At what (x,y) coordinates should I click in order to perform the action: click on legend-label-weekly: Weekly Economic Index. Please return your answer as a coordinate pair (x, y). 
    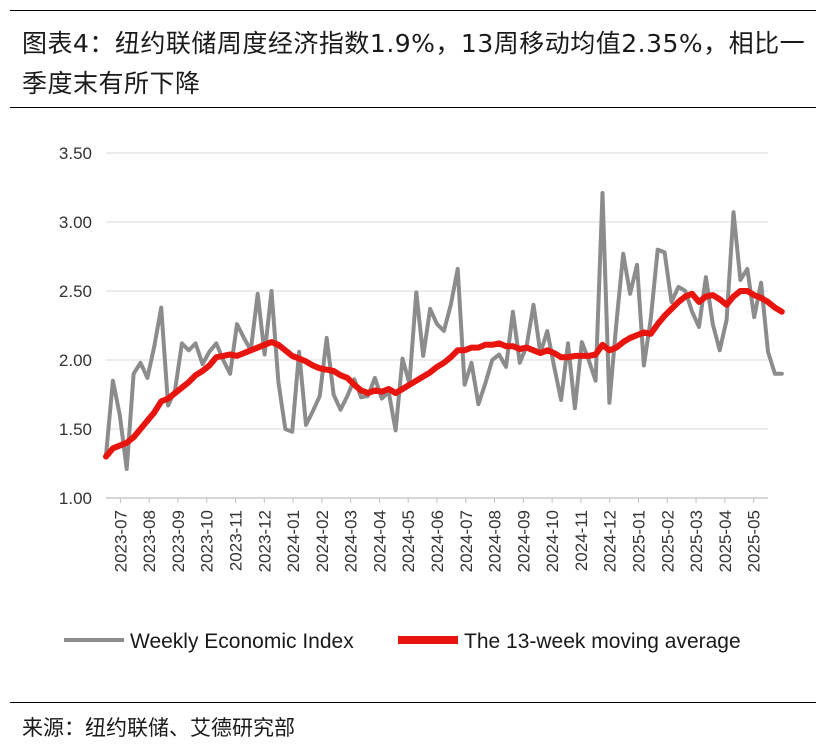
    Looking at the image, I should click on (242, 641).